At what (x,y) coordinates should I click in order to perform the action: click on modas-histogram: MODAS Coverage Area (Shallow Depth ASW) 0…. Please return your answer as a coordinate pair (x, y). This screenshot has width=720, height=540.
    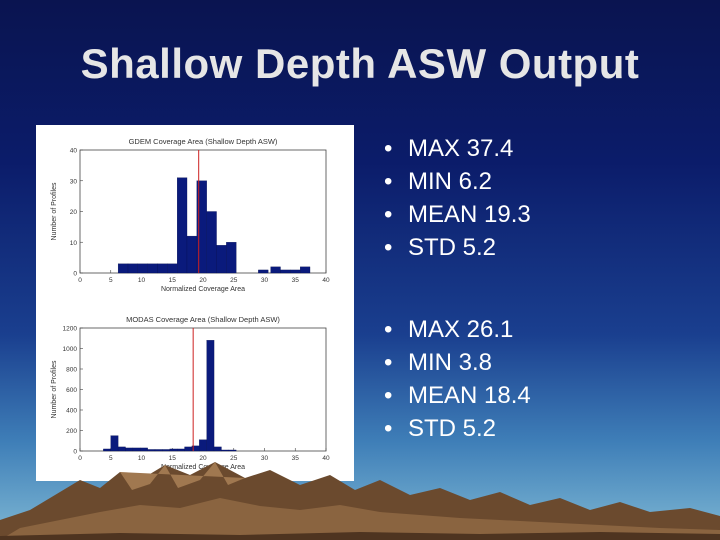
    Looking at the image, I should click on (190, 393).